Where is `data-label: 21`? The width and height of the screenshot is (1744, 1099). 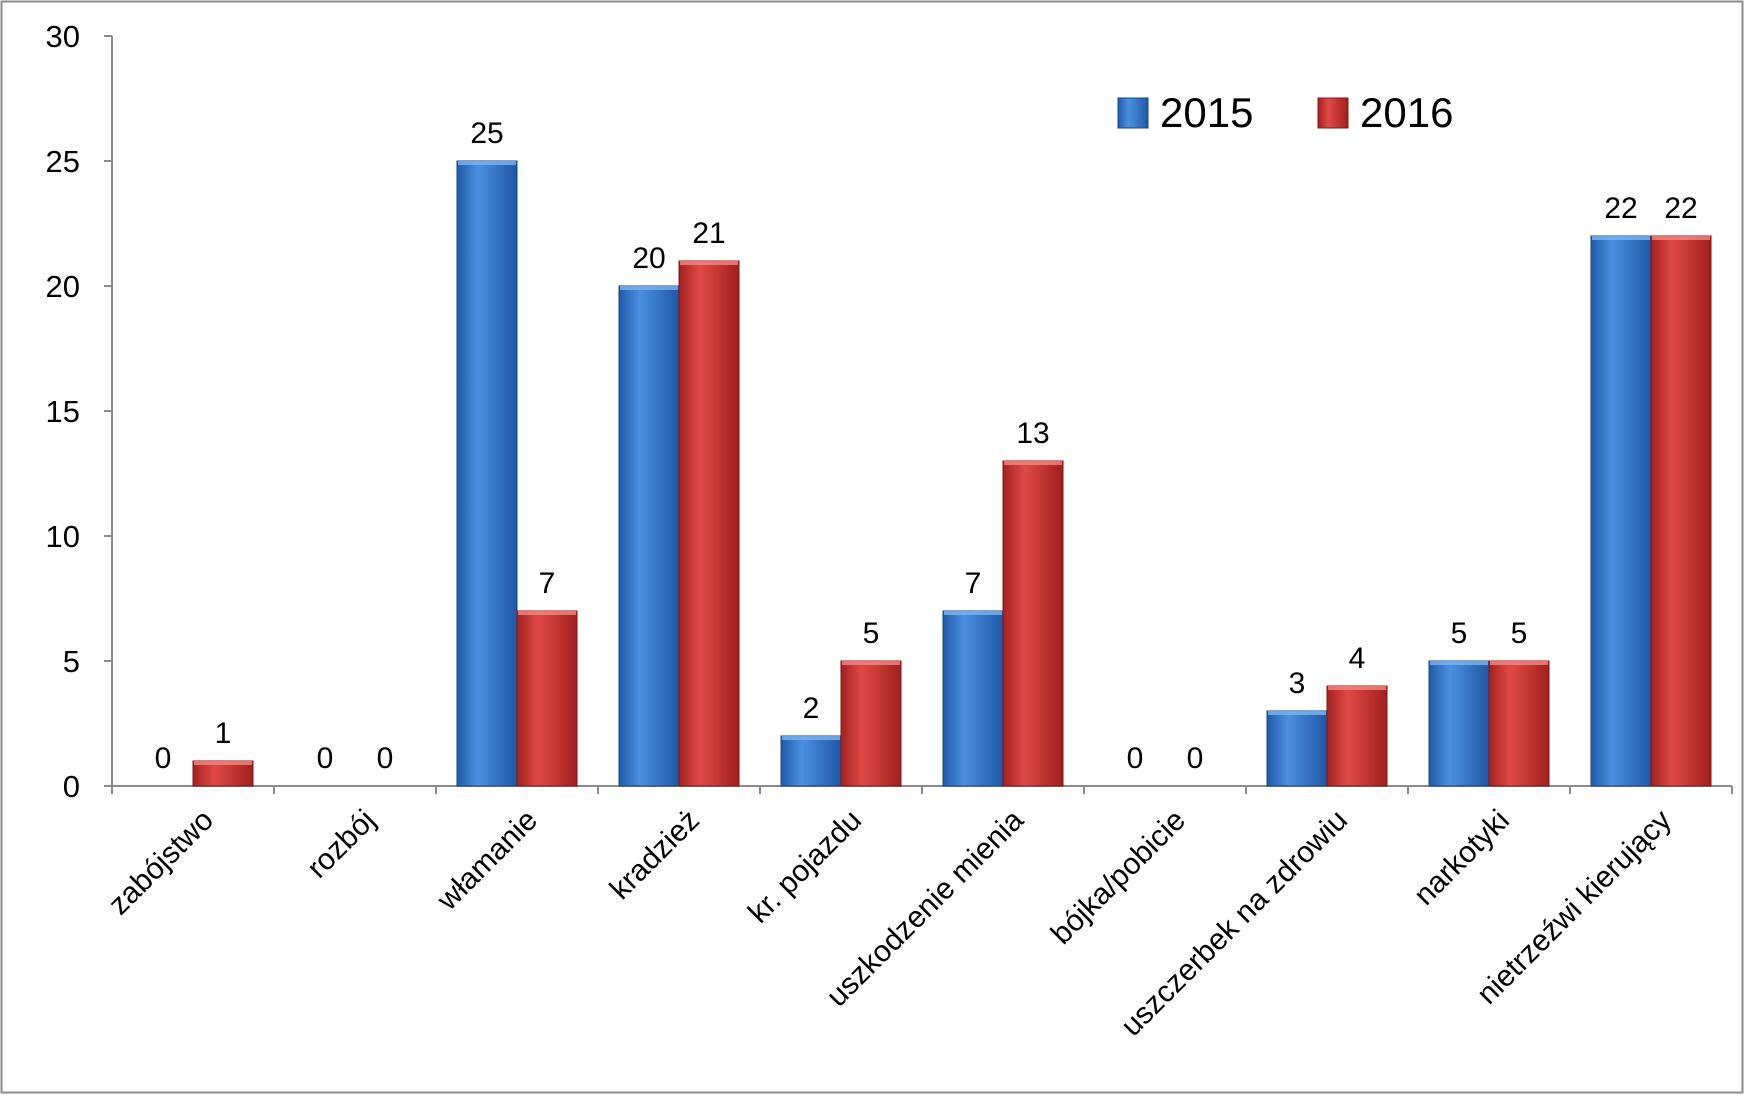
data-label: 21 is located at coordinates (708, 233).